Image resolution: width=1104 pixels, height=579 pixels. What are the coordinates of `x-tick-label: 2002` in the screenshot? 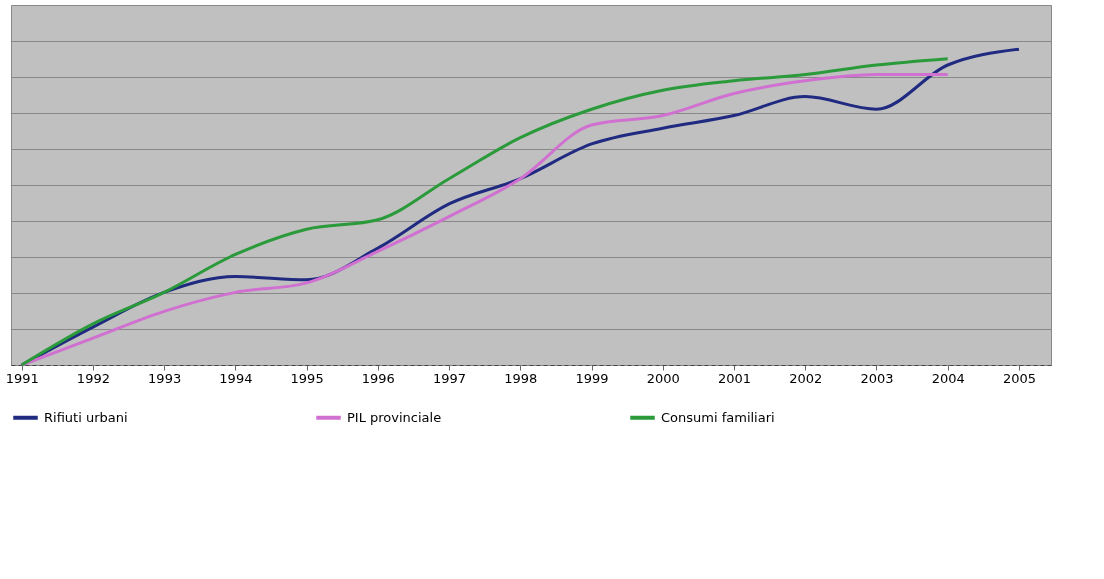 It's located at (806, 378).